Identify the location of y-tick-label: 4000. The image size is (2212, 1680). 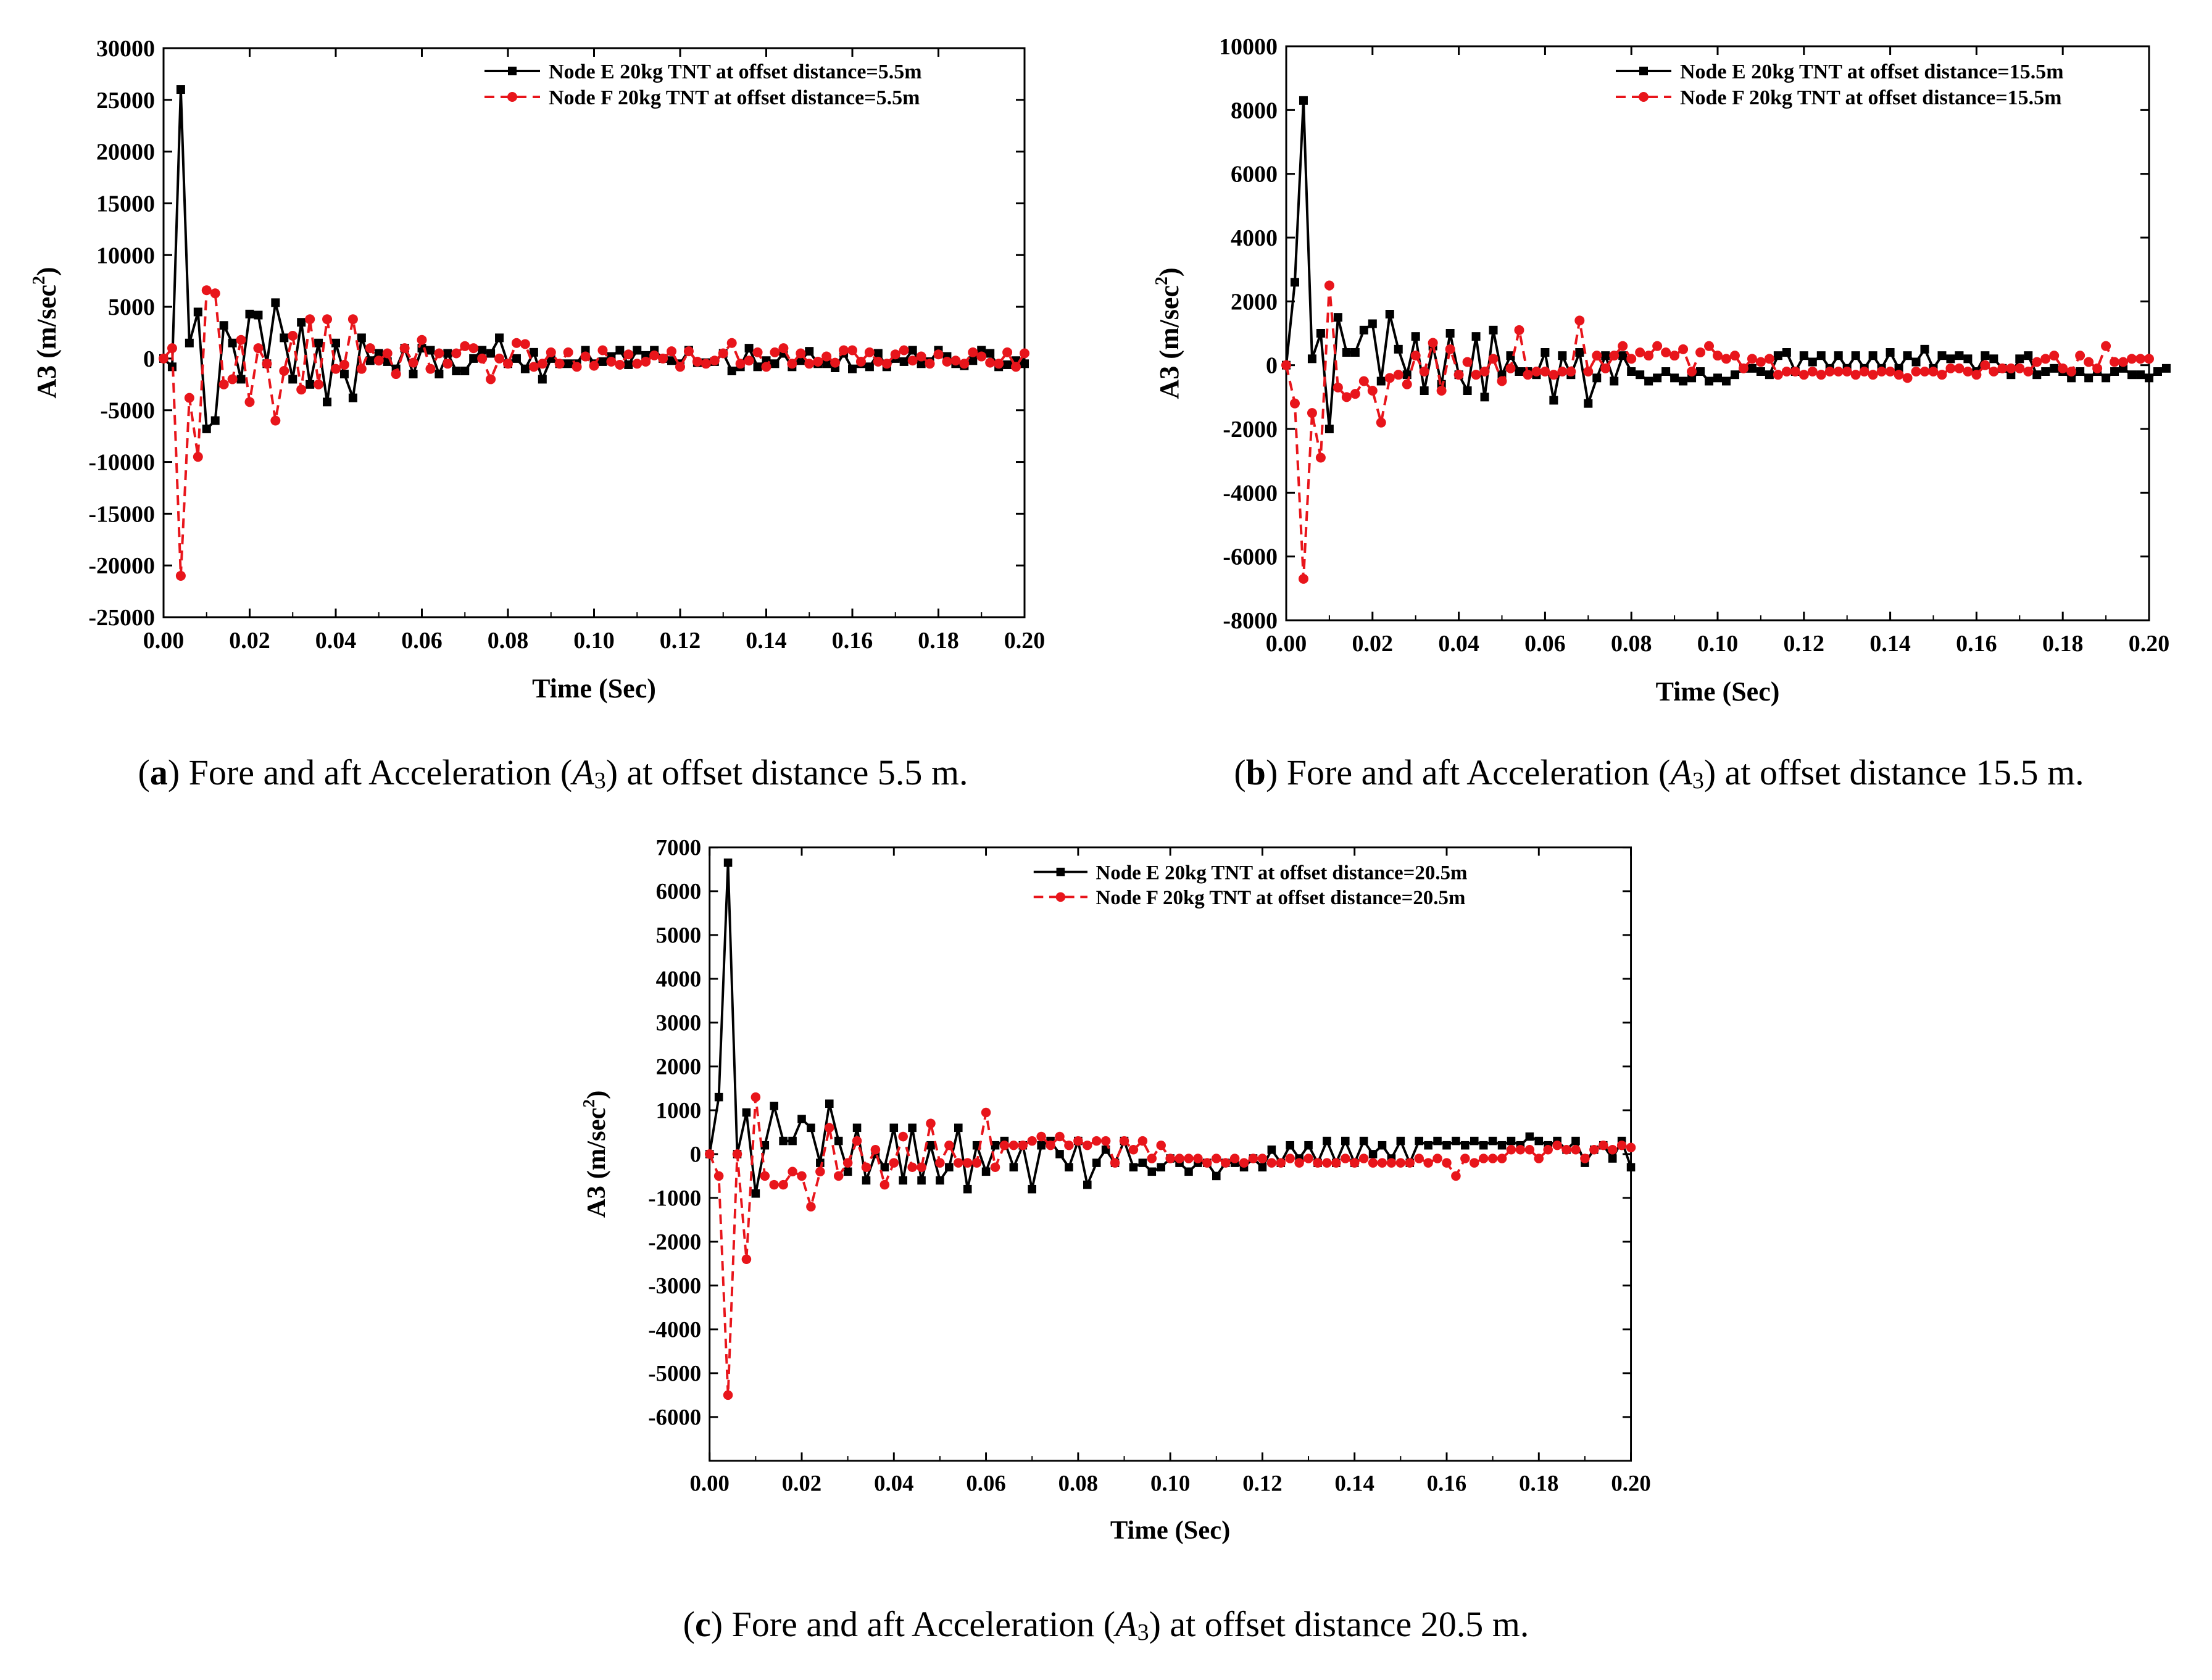
(679, 980).